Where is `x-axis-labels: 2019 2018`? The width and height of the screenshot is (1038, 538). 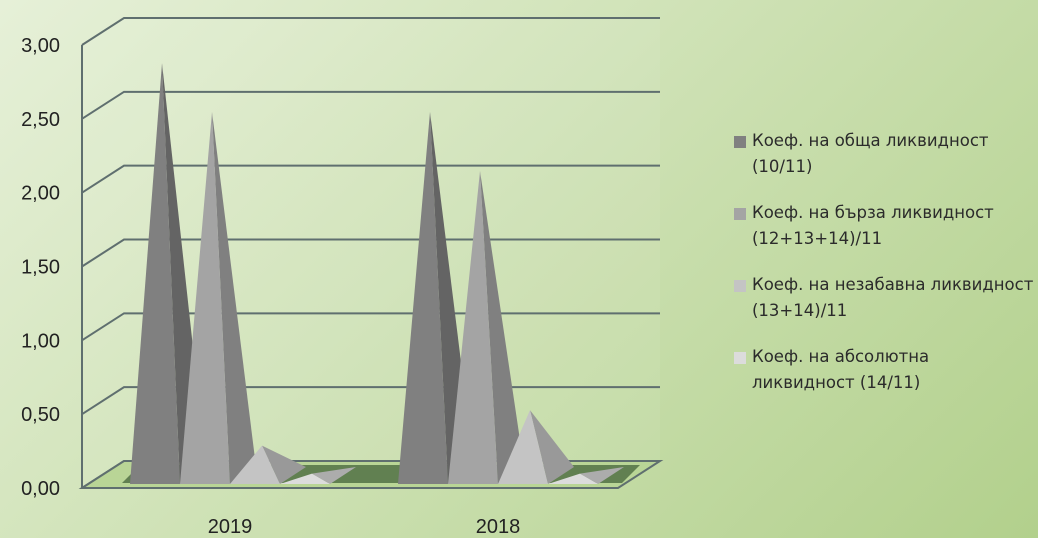 x-axis-labels: 2019 2018 is located at coordinates (364, 527).